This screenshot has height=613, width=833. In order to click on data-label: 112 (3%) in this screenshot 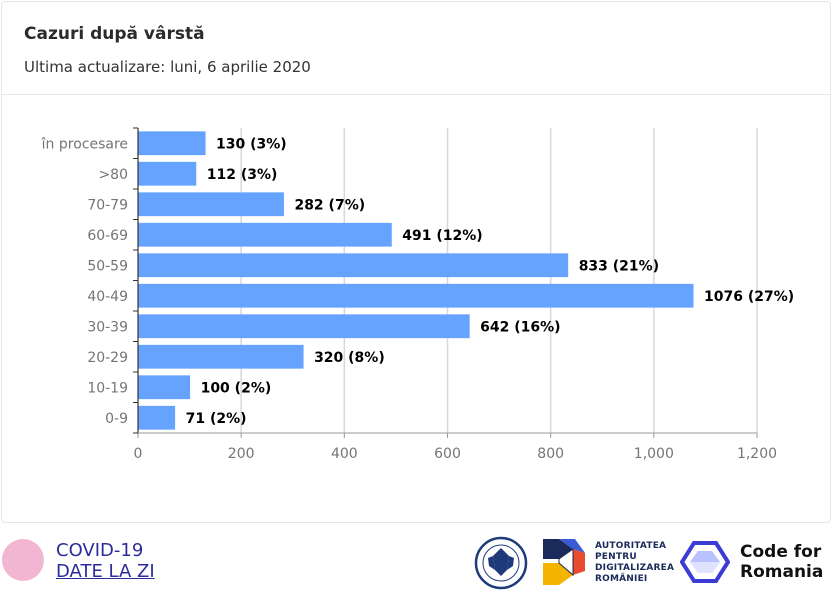, I will do `click(242, 175)`.